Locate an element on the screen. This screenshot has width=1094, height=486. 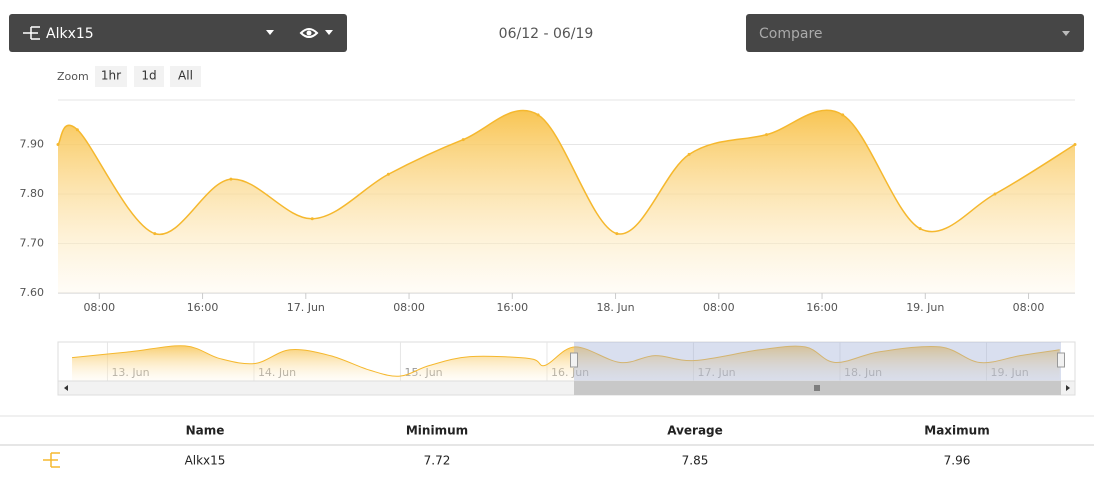
table-cell: 7.96 is located at coordinates (957, 461).